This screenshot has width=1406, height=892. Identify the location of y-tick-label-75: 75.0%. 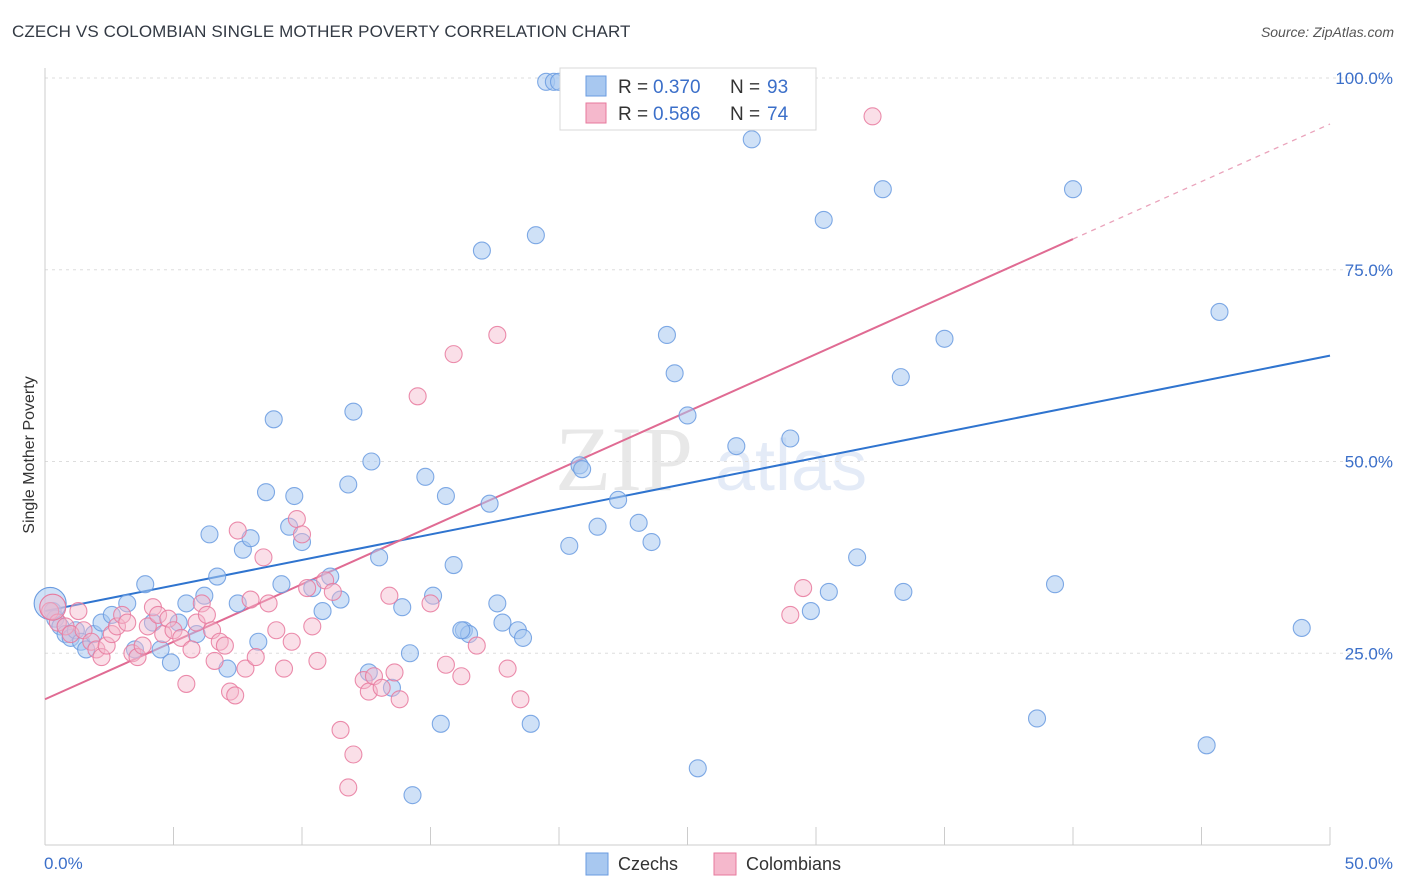
(1369, 270).